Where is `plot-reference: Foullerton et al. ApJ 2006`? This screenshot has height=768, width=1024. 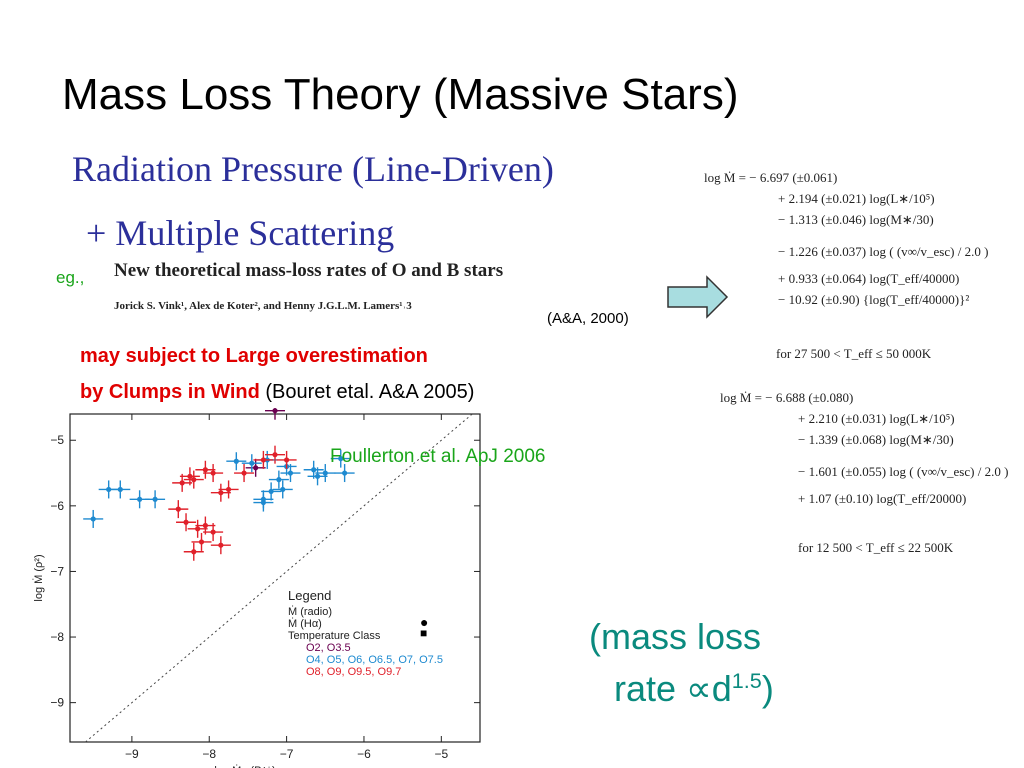
plot-reference: Foullerton et al. ApJ 2006 is located at coordinates (438, 456).